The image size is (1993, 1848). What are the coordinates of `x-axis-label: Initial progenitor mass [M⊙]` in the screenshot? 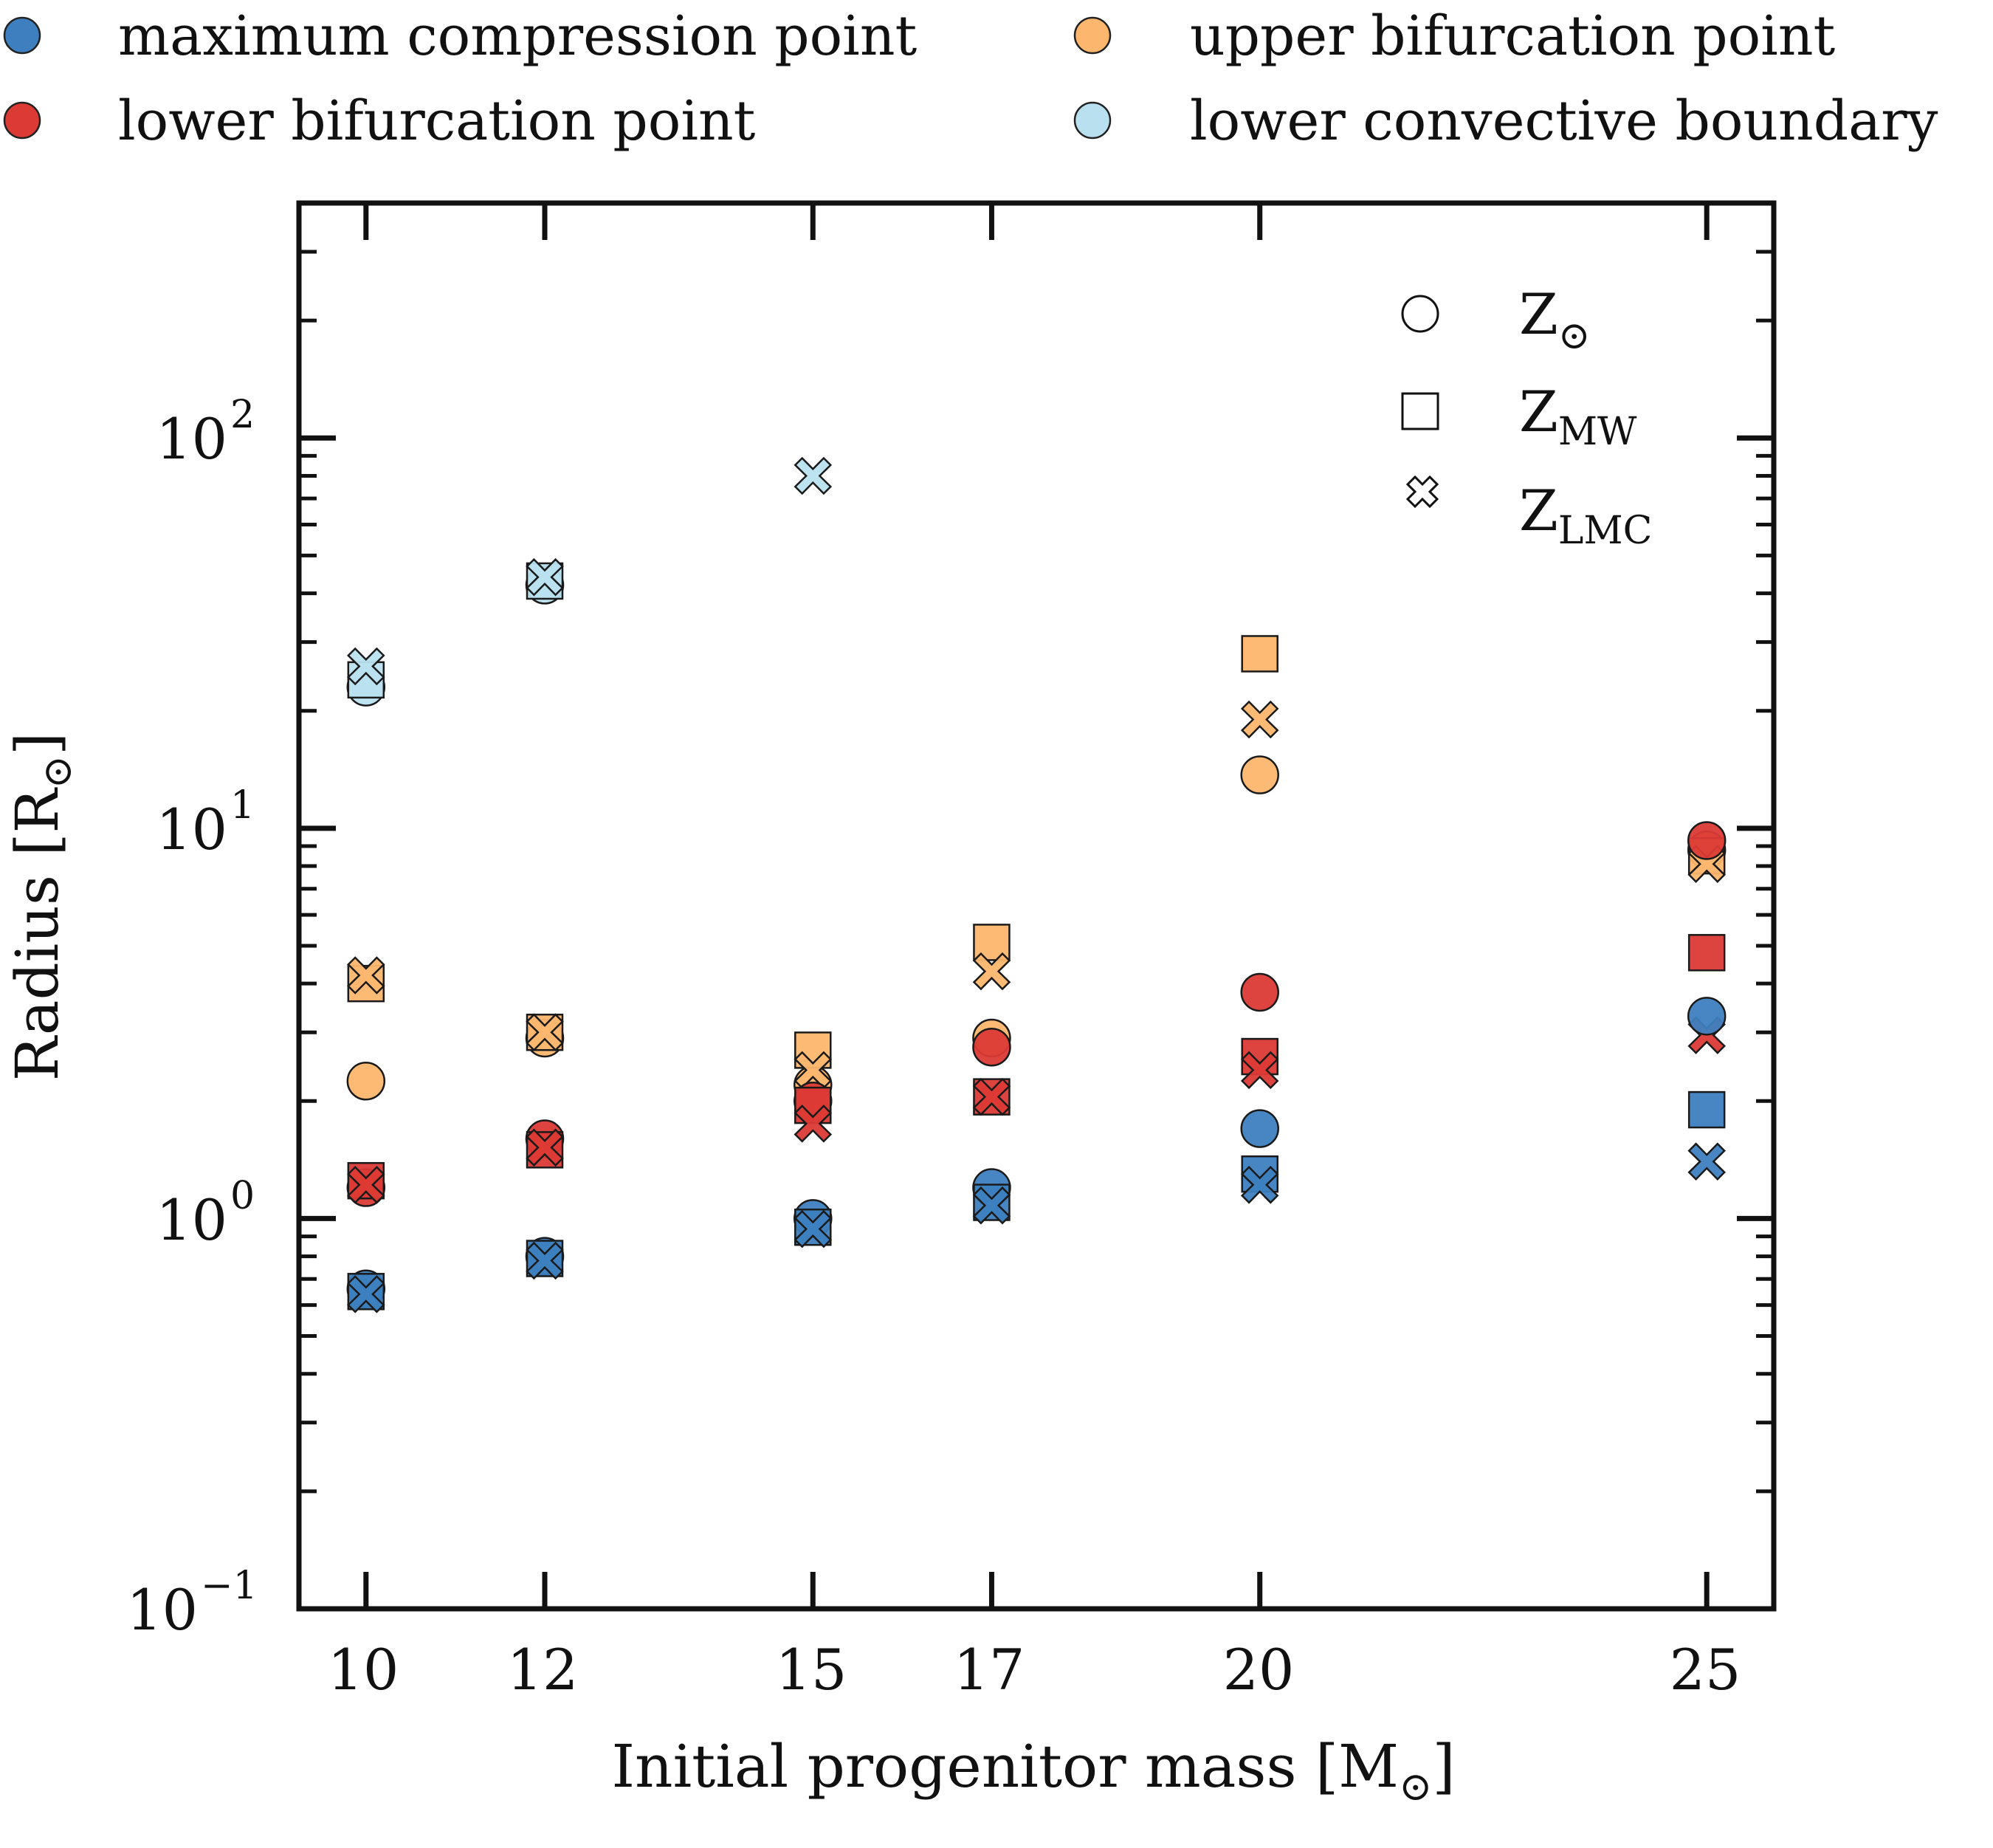 It's located at (1033, 1771).